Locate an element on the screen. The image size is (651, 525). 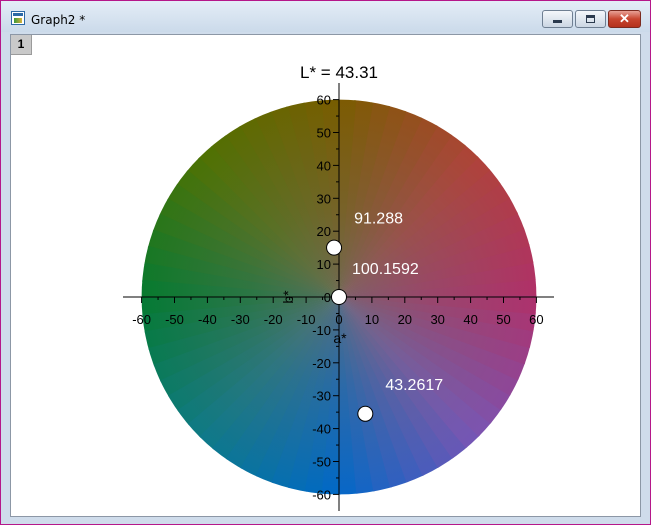
y-tick-label: 30 is located at coordinates (324, 198).